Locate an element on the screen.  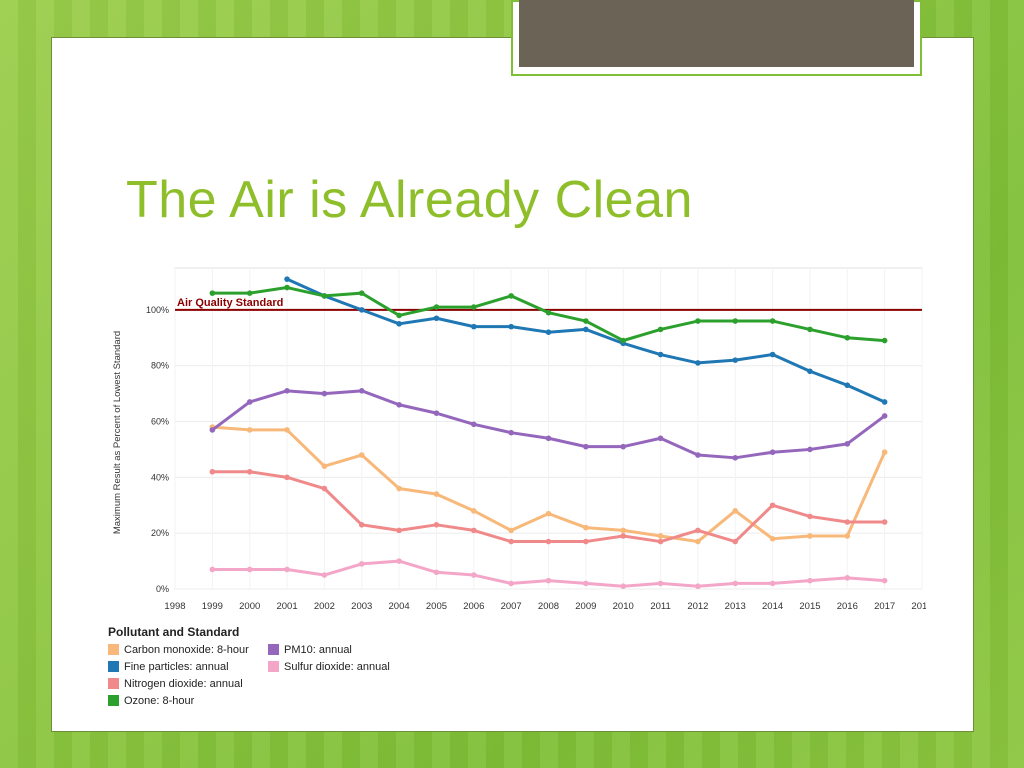
x-tick-label: 2000 is located at coordinates (249, 606).